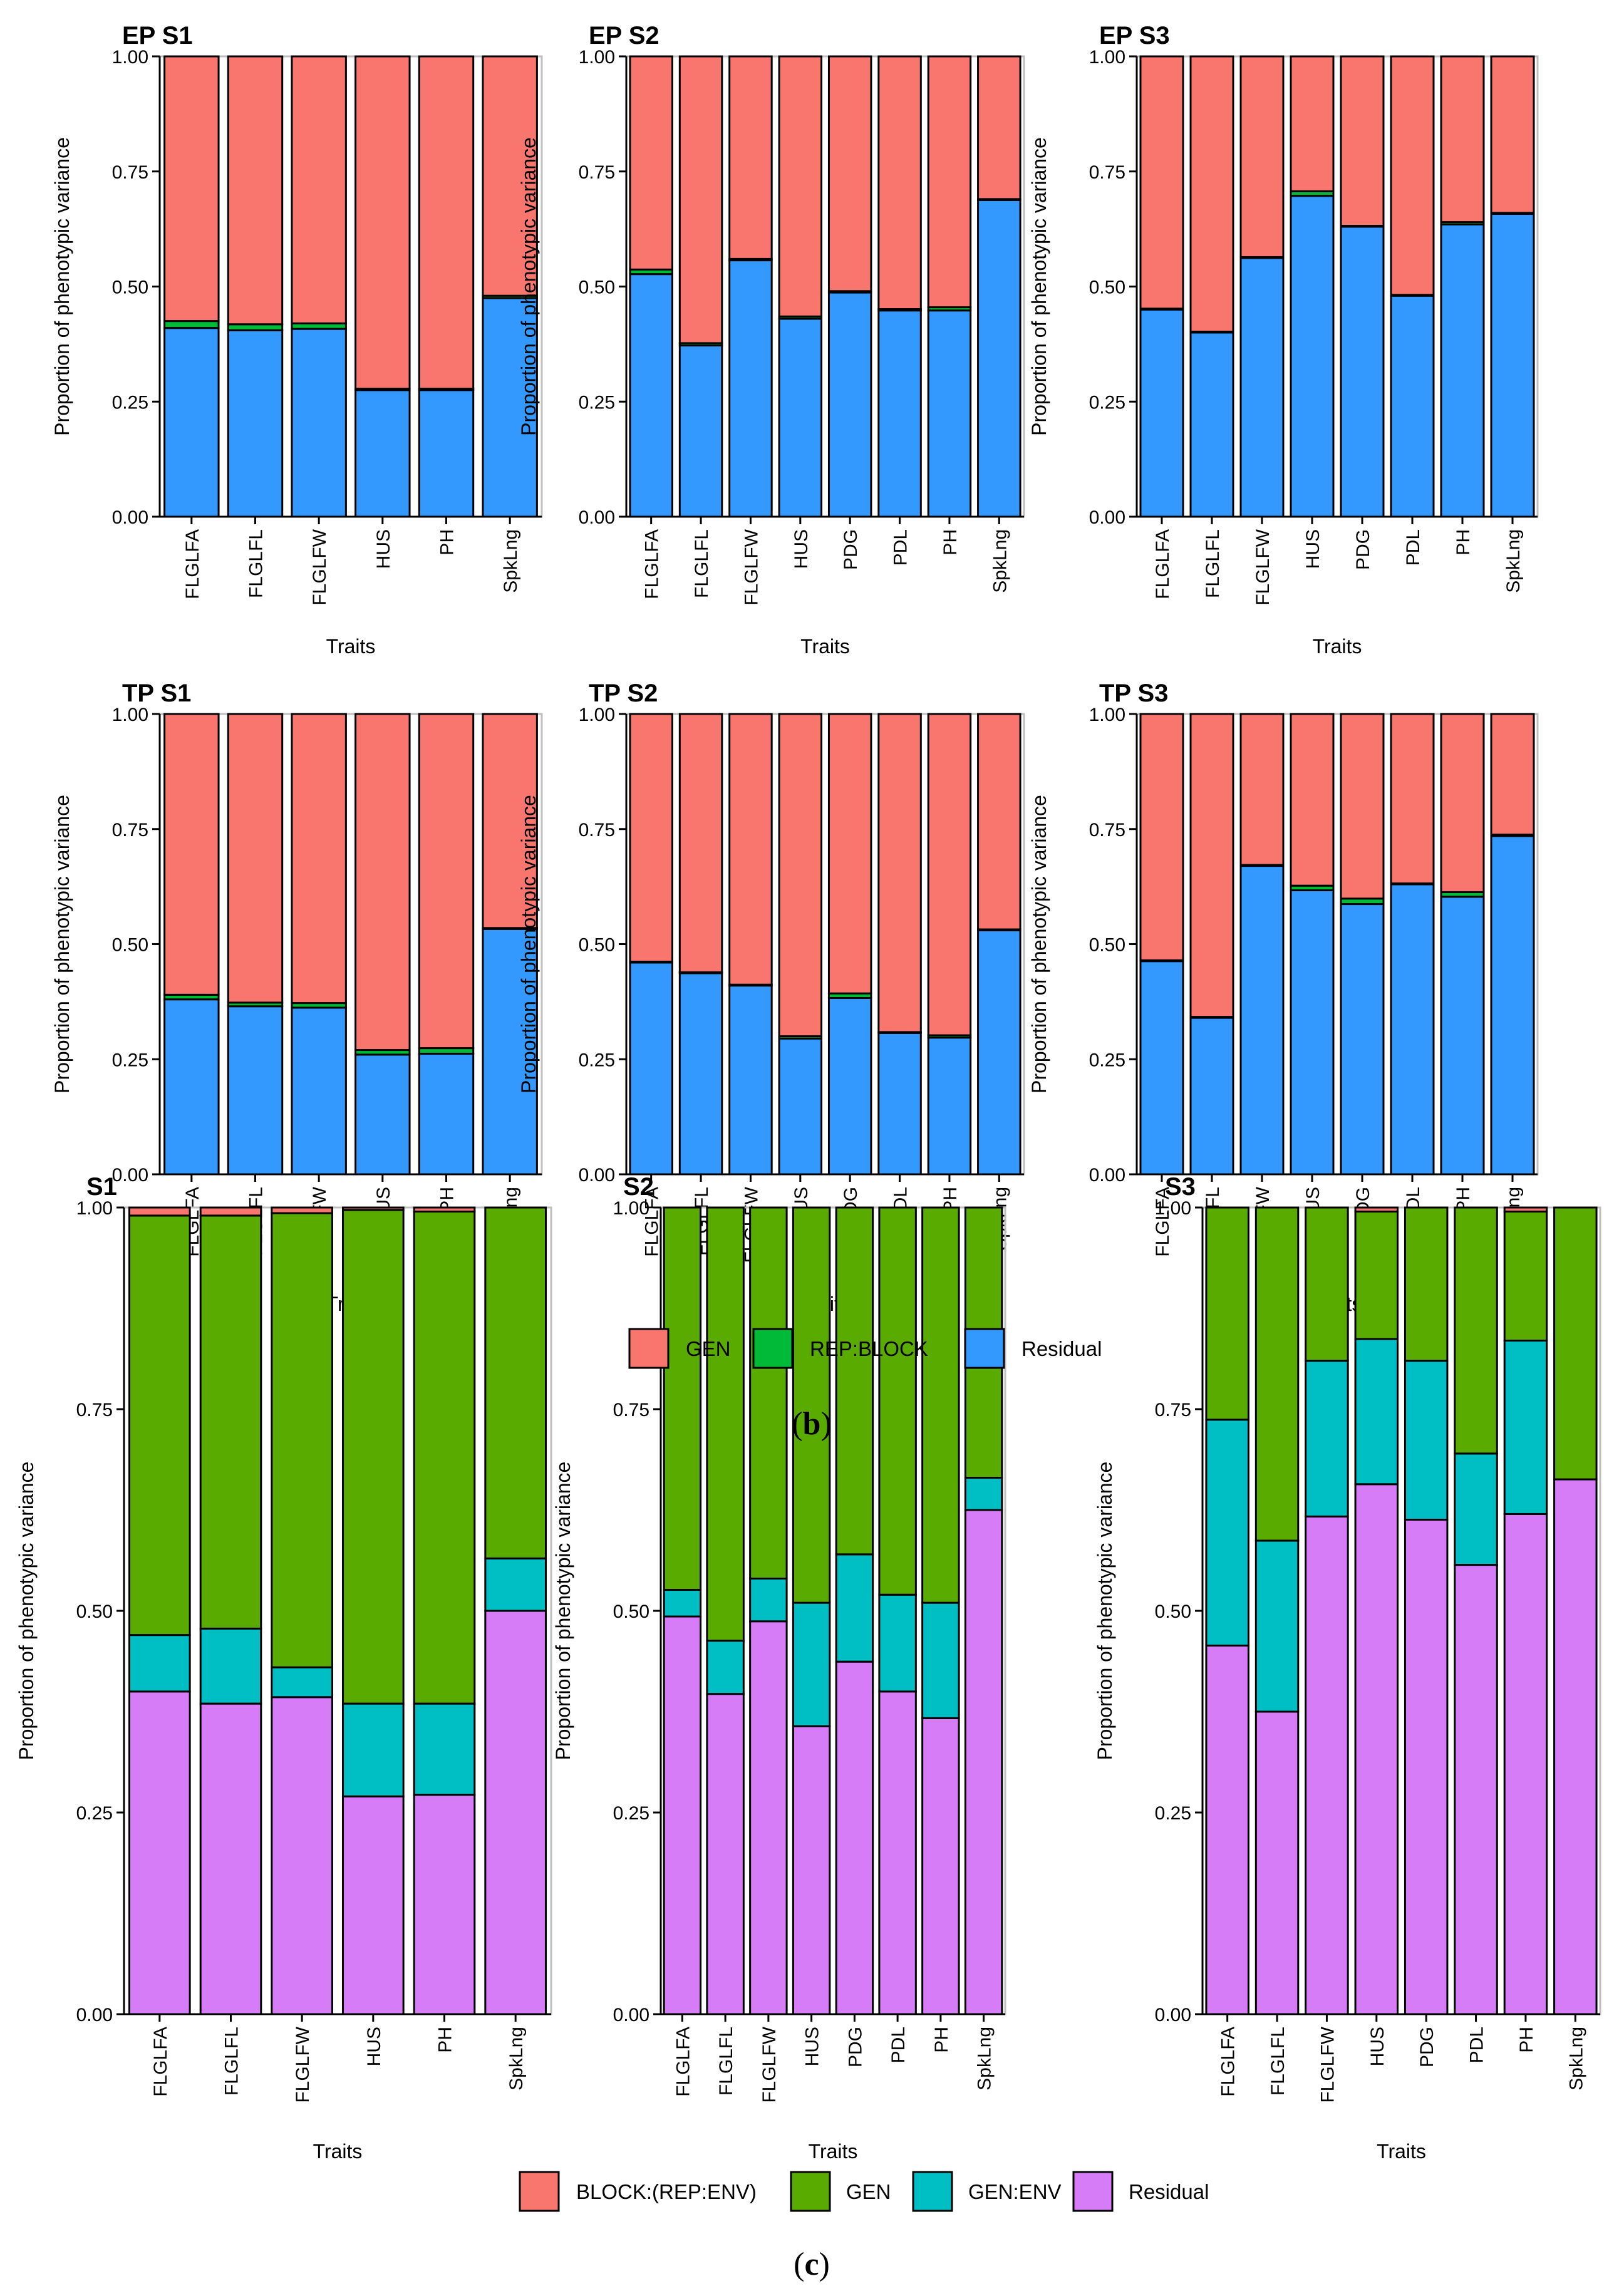 This screenshot has height=2291, width=1624. What do you see at coordinates (812, 2264) in the screenshot?
I see `caption-c: (c)` at bounding box center [812, 2264].